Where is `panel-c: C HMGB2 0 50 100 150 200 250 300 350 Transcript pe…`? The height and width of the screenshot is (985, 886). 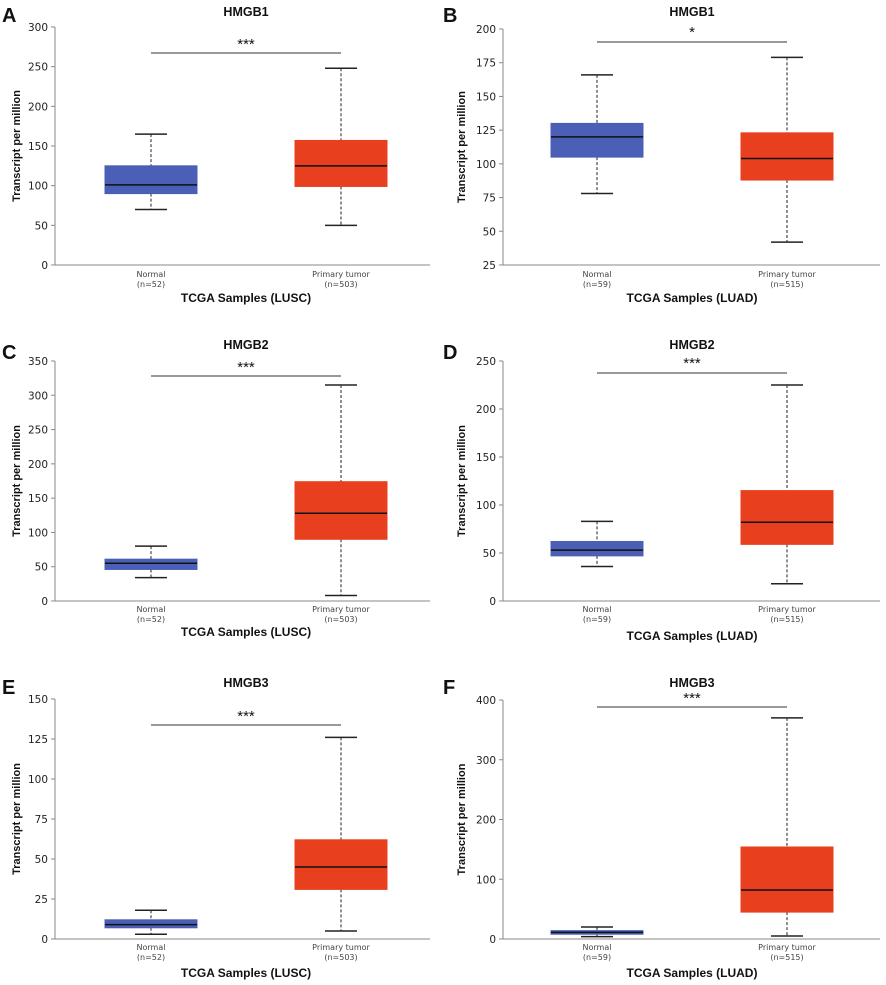
panel-c: C HMGB2 0 50 100 150 200 250 300 350 Transcript pe… is located at coordinates (216, 488).